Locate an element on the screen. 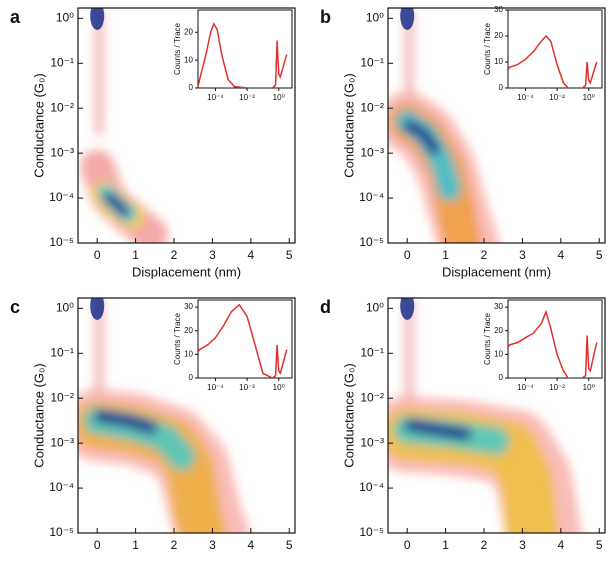 Image resolution: width=613 pixels, height=561 pixels. panel-label: a is located at coordinates (15, 17).